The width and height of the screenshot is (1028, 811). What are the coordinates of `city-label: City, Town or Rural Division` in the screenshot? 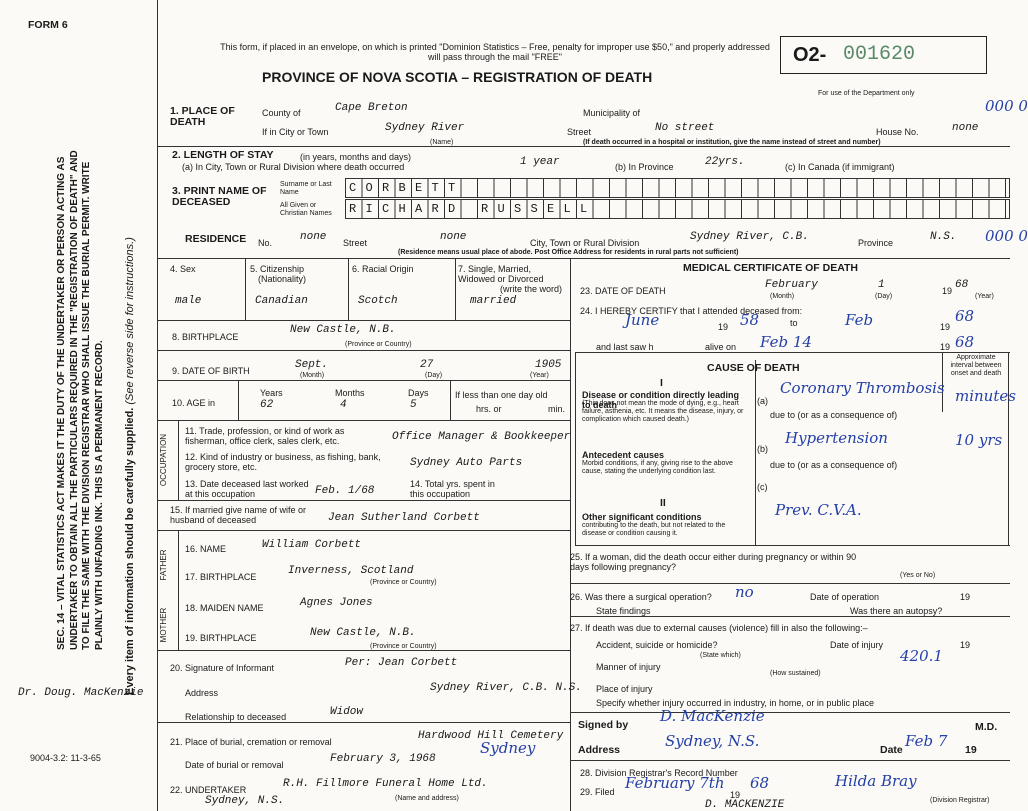 It's located at (585, 243).